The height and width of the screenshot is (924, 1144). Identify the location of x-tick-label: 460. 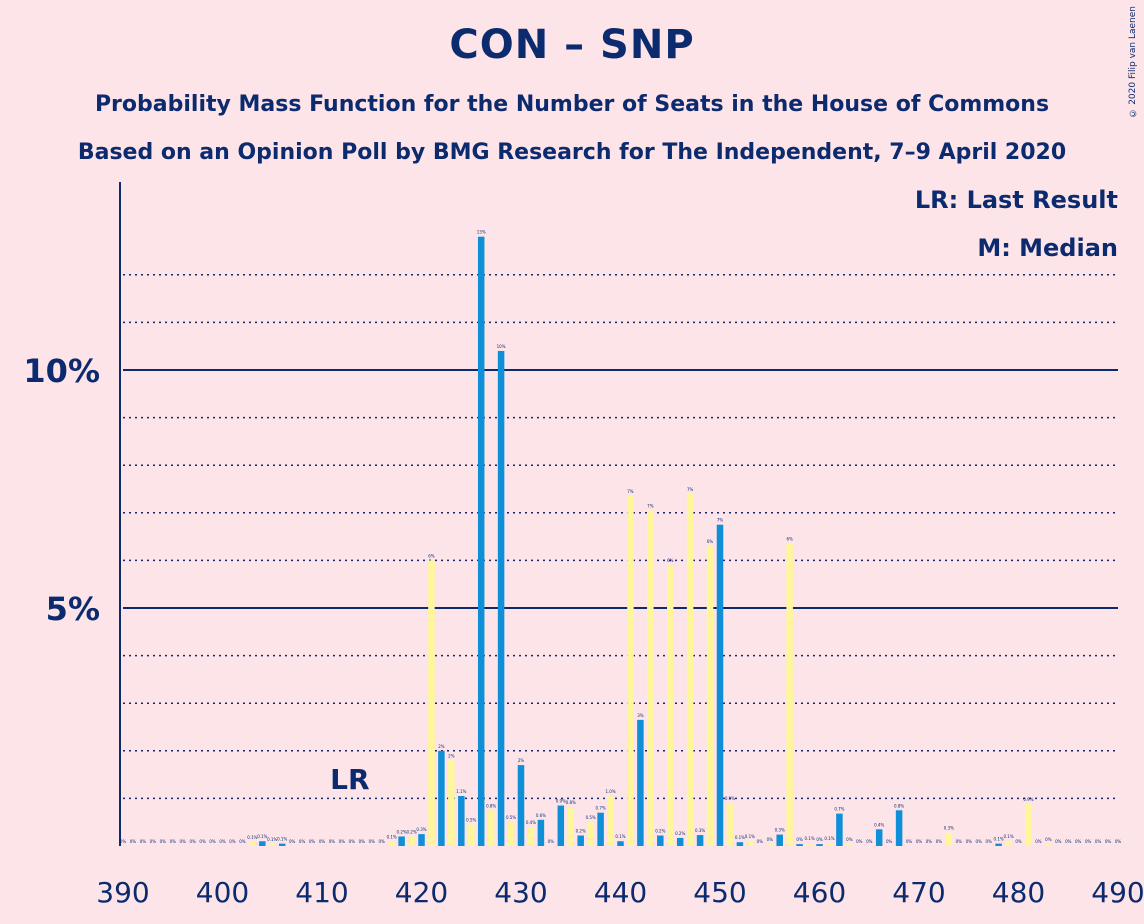
(819, 892).